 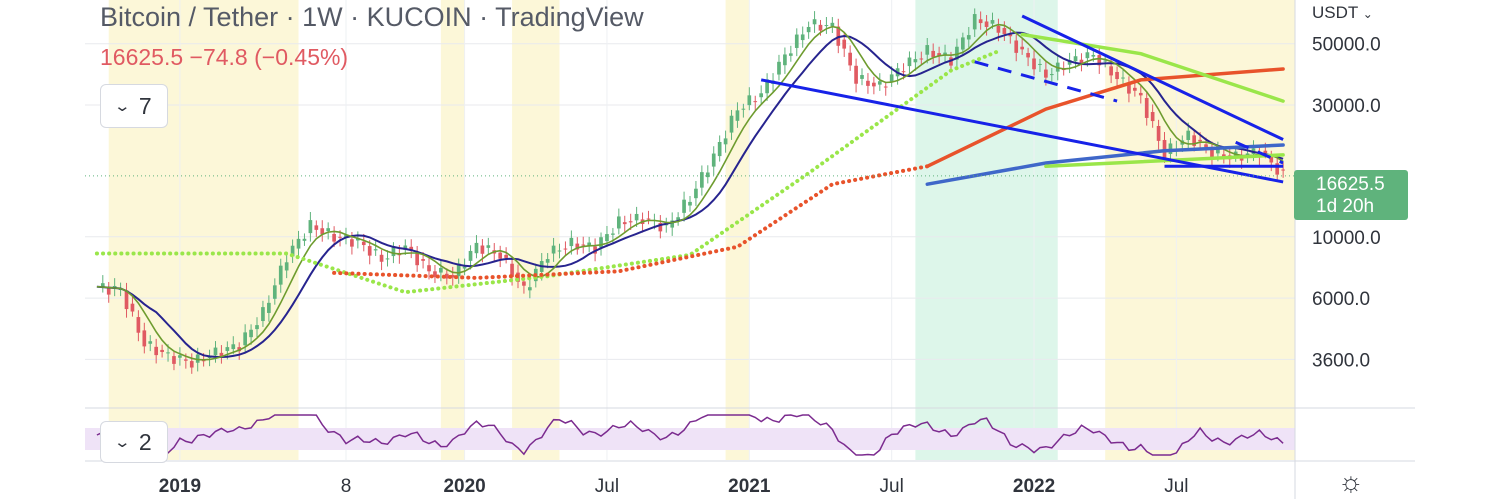 What do you see at coordinates (1346, 238) in the screenshot?
I see `y-tick-label: 10000.0` at bounding box center [1346, 238].